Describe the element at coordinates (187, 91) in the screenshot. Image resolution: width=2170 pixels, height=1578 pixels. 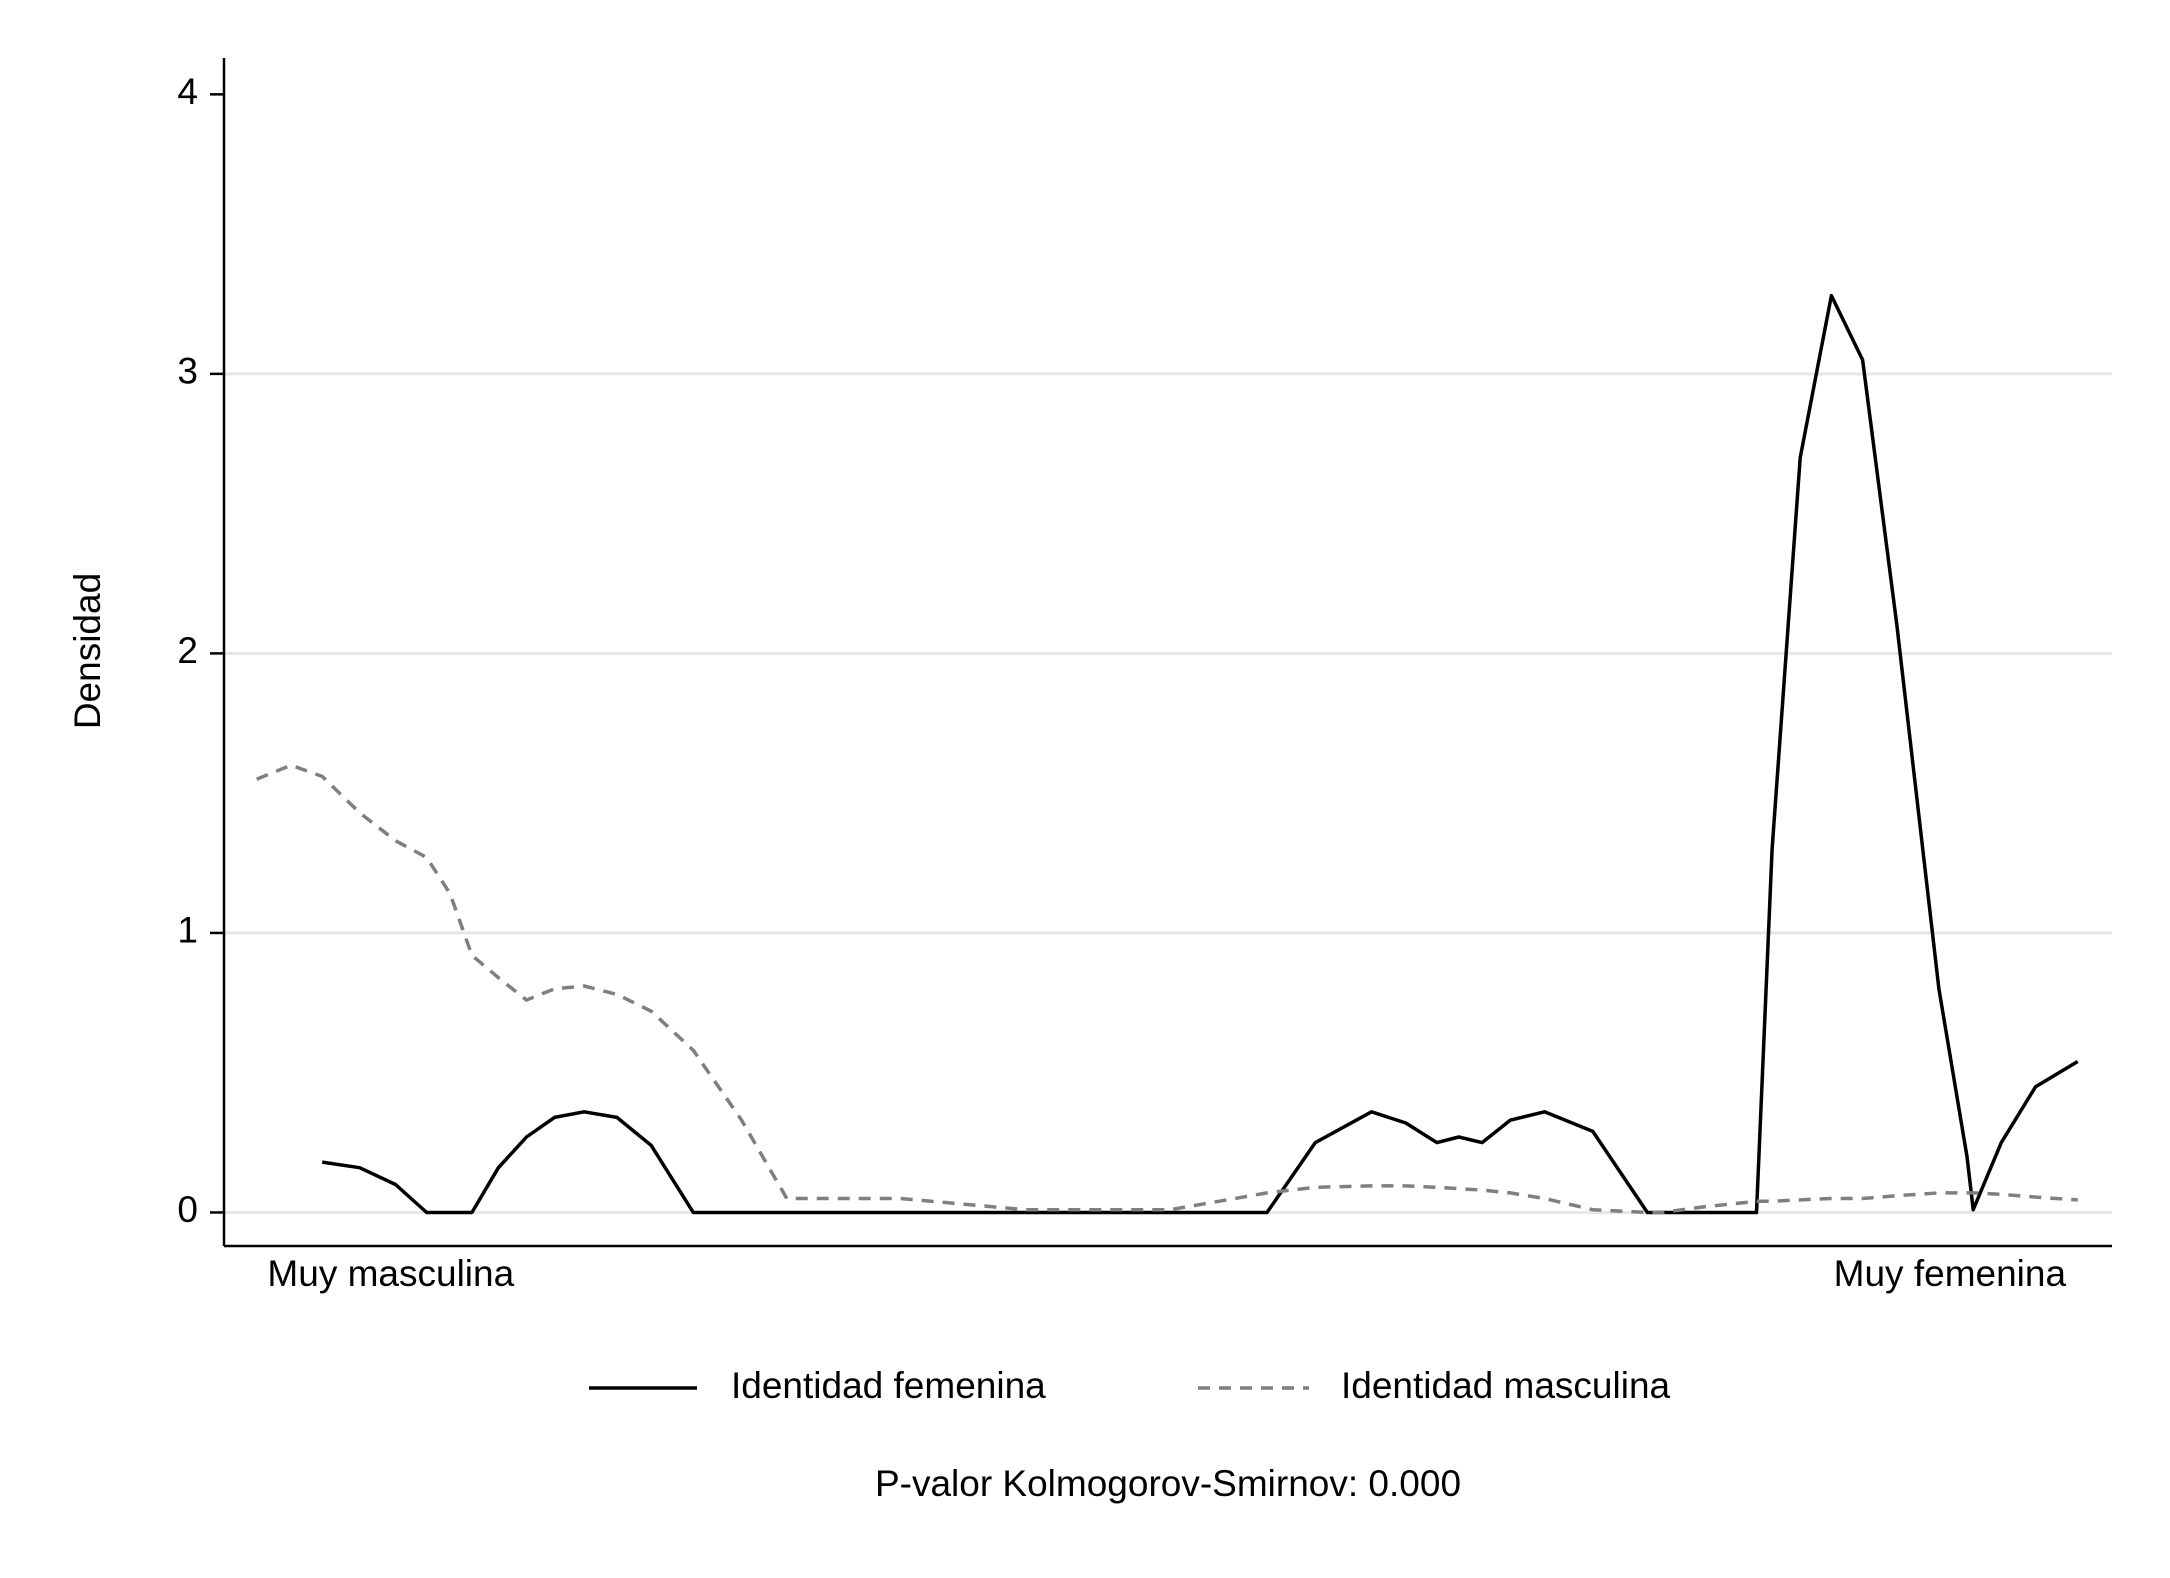
I see `y-tick-label: 4` at that location.